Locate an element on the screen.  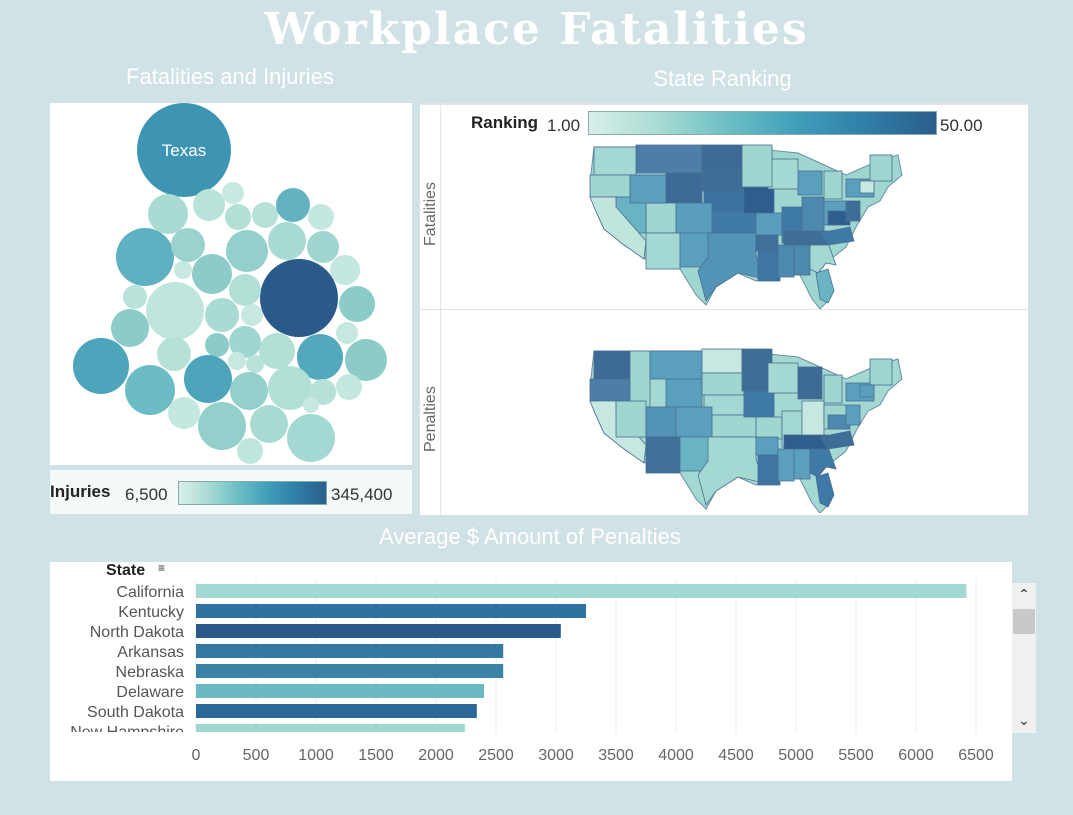
x-tick-label: 1500 is located at coordinates (376, 755).